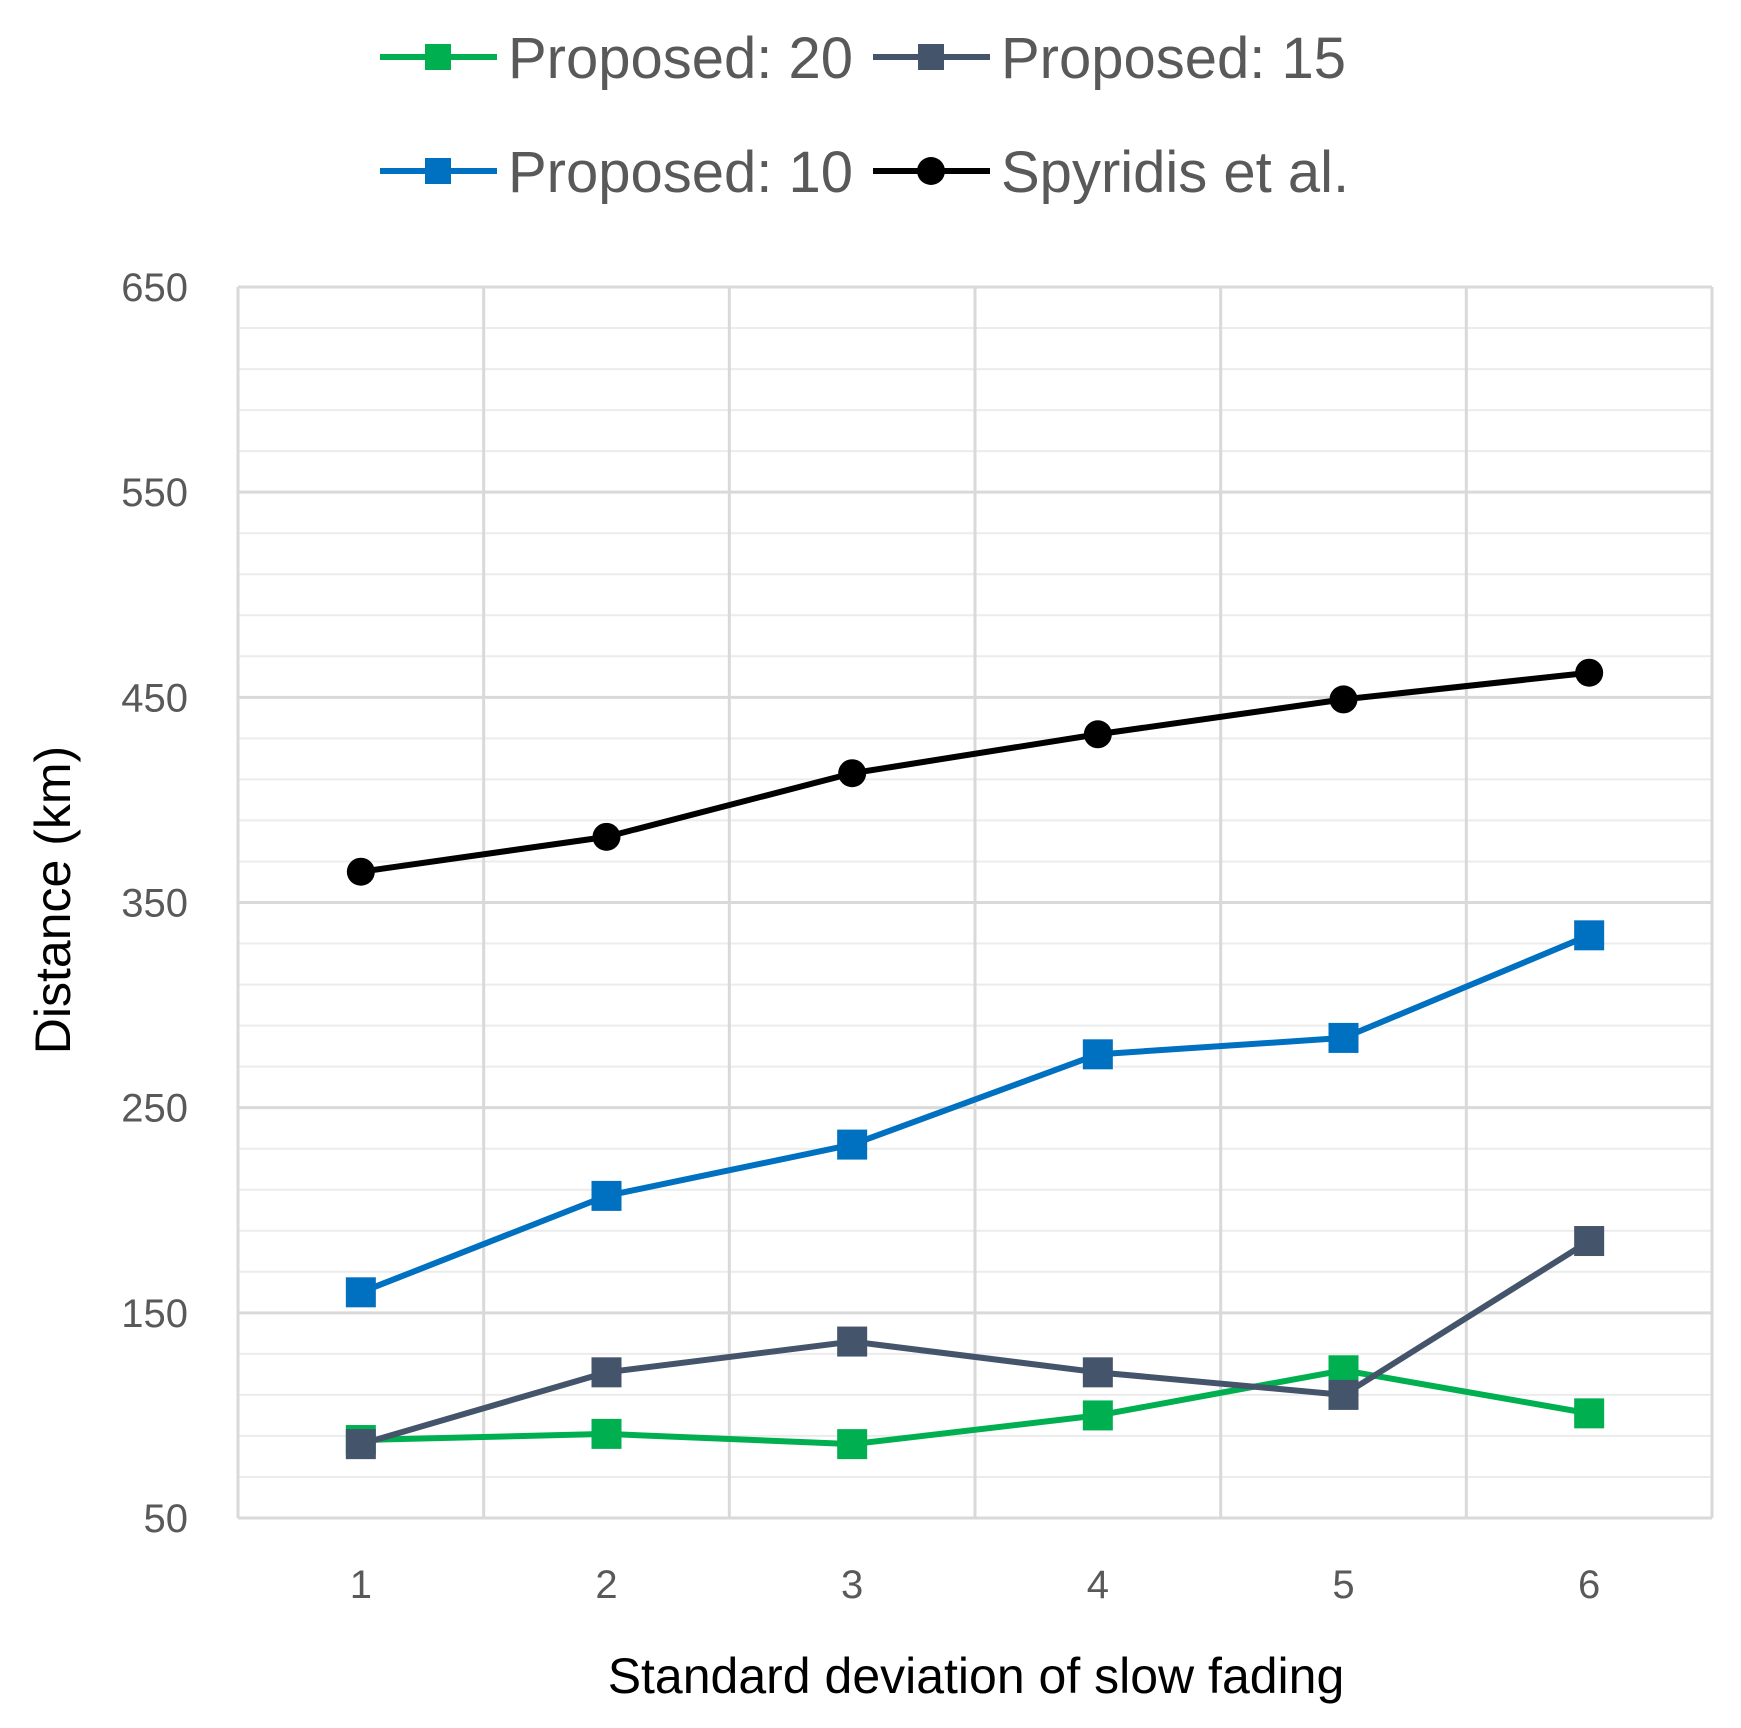 This screenshot has height=1728, width=1741. I want to click on legend-item-proposed-10: Proposed: 10, so click(616, 172).